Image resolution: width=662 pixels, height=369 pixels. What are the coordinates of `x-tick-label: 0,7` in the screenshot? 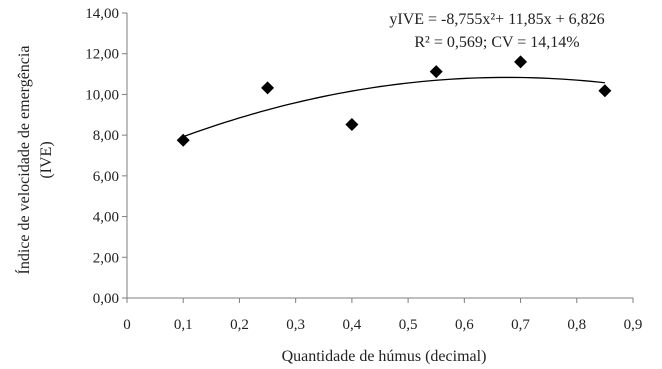 It's located at (520, 325).